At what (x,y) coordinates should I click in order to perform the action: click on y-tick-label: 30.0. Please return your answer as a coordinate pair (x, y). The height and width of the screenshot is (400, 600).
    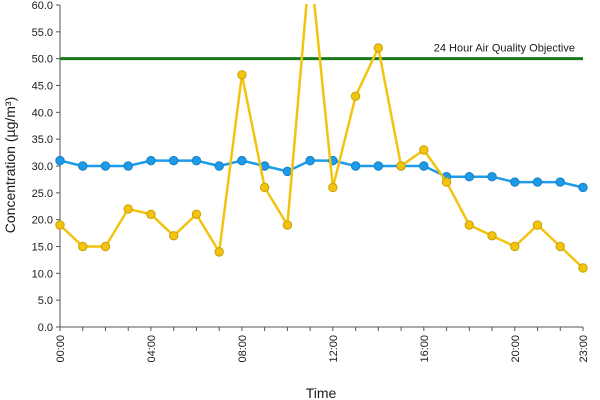
    Looking at the image, I should click on (42, 167).